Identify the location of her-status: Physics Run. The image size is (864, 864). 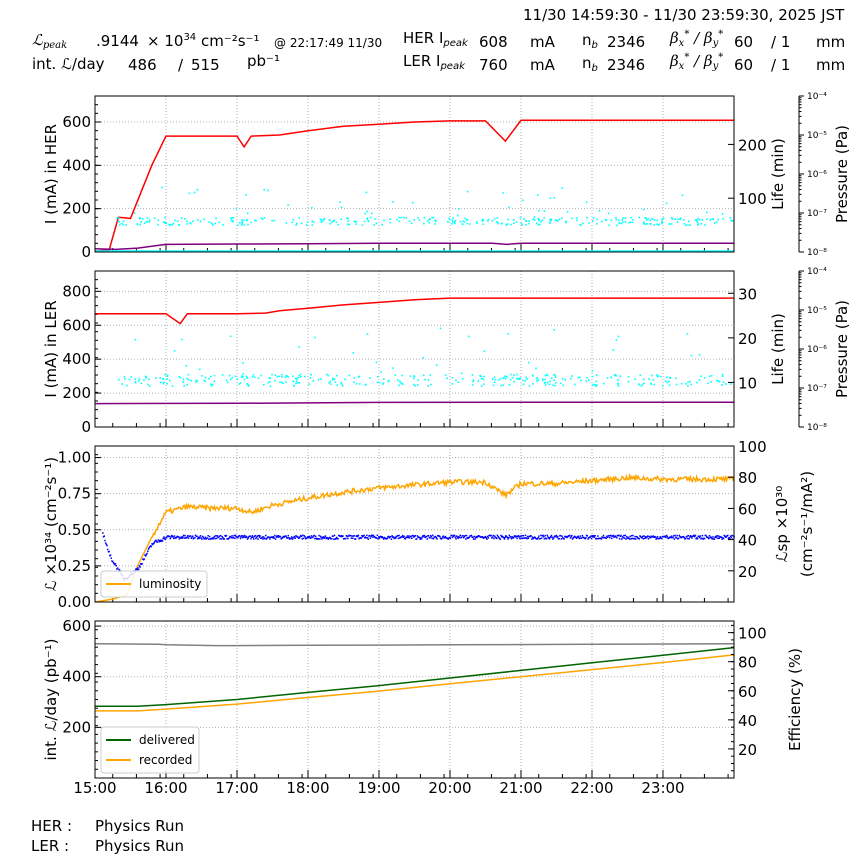
(140, 826).